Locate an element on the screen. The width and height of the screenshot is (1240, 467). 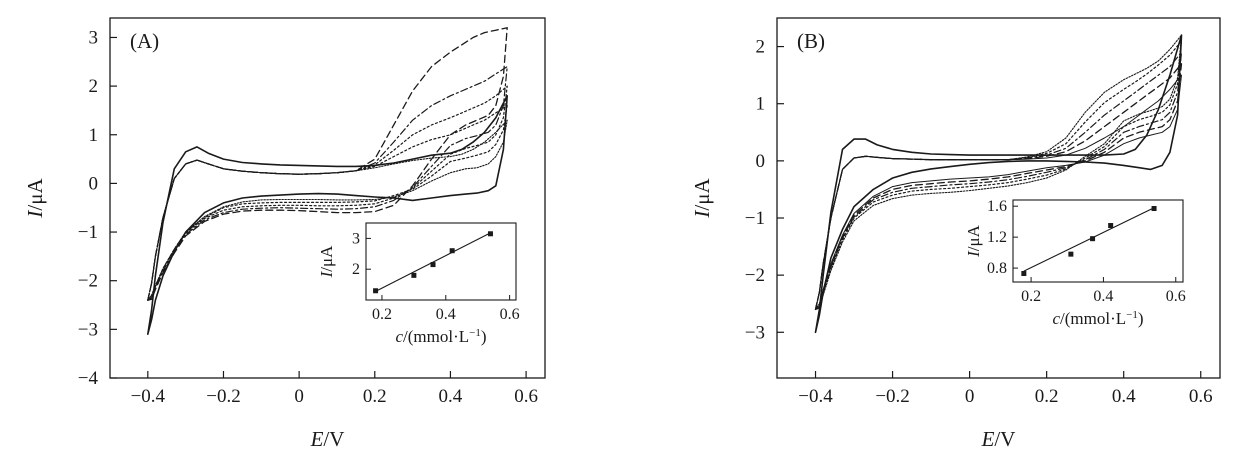
panel-b-y-tick-label: 2 is located at coordinates (761, 47).